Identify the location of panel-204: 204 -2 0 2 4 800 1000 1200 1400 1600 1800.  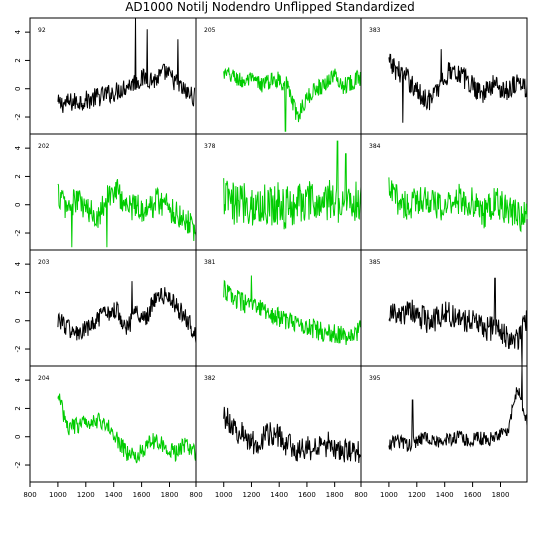
(105, 432).